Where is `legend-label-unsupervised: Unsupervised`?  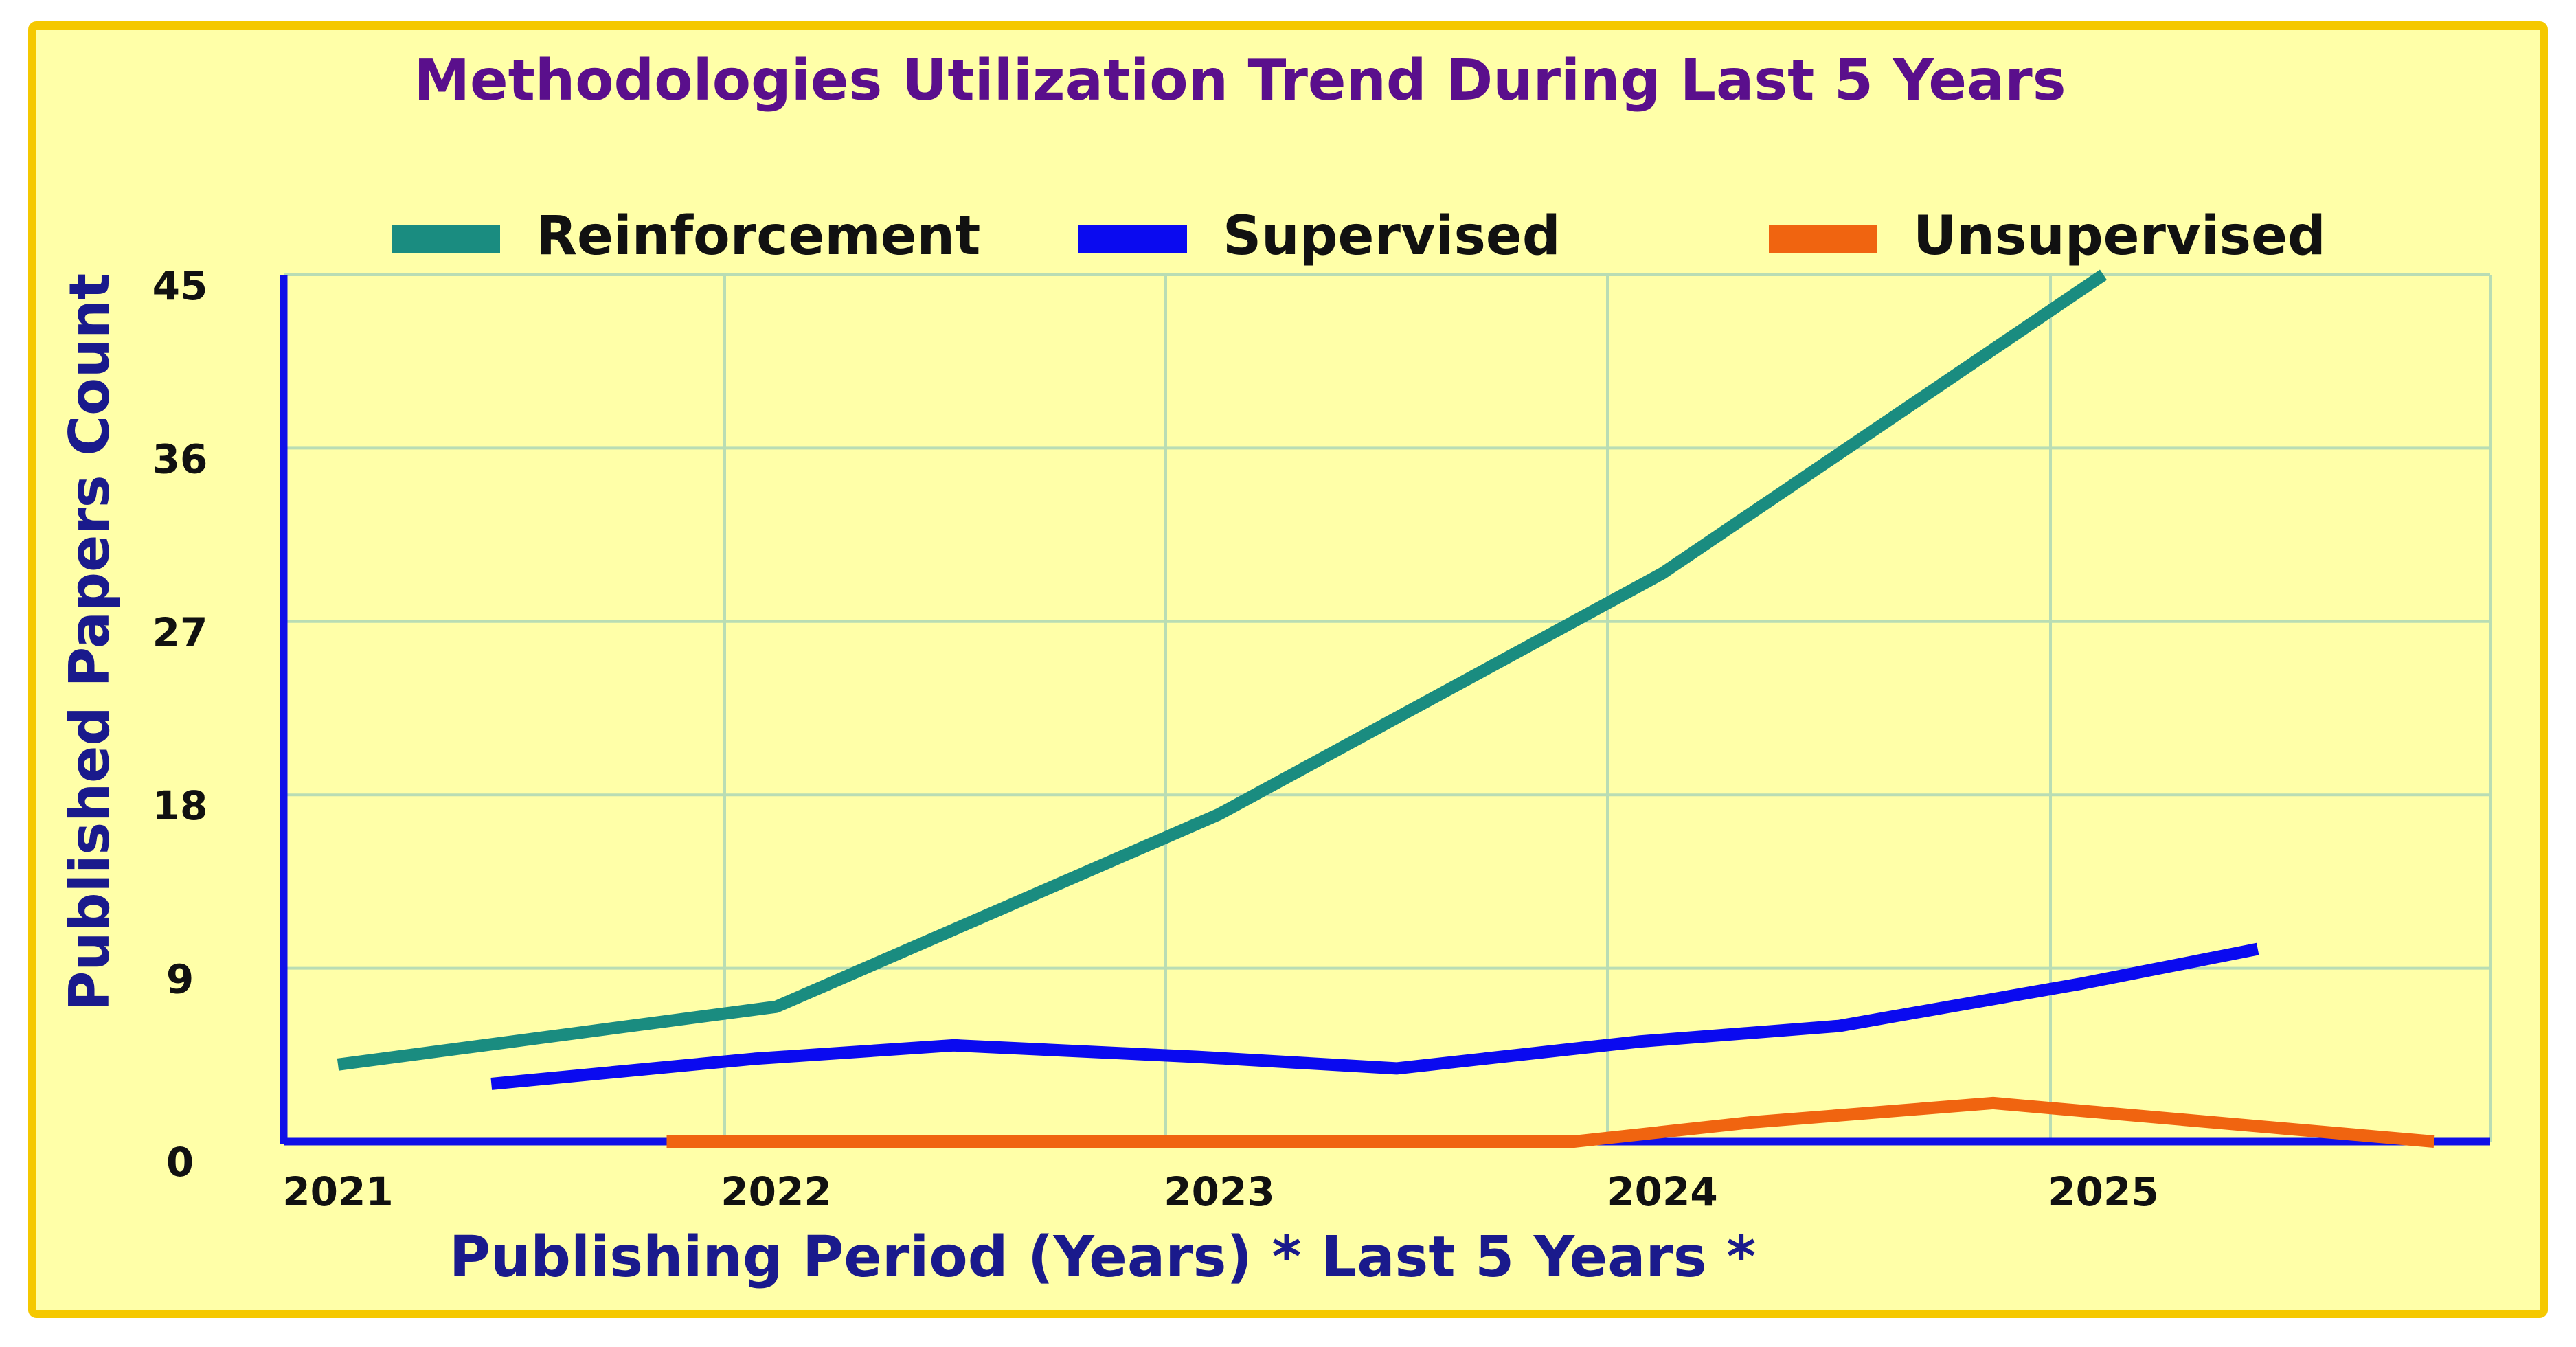
legend-label-unsupervised: Unsupervised is located at coordinates (2119, 236).